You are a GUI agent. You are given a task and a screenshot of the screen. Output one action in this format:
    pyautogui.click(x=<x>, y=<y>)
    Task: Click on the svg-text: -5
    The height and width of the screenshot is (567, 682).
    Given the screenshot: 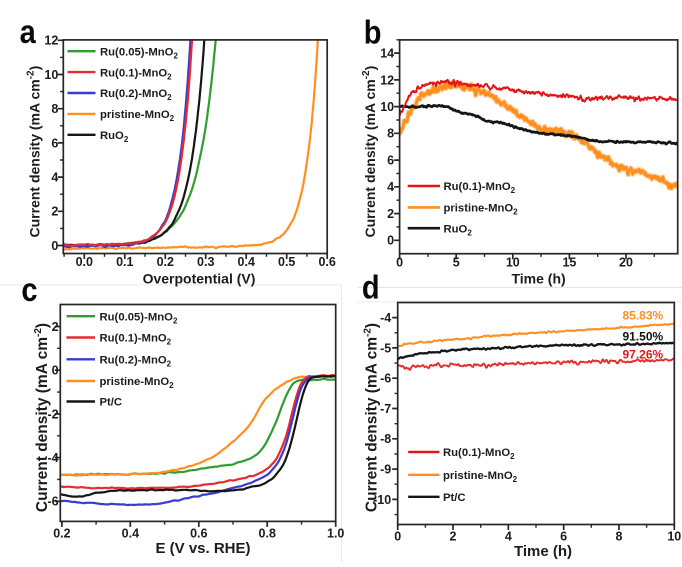 What is the action you would take?
    pyautogui.click(x=385, y=348)
    